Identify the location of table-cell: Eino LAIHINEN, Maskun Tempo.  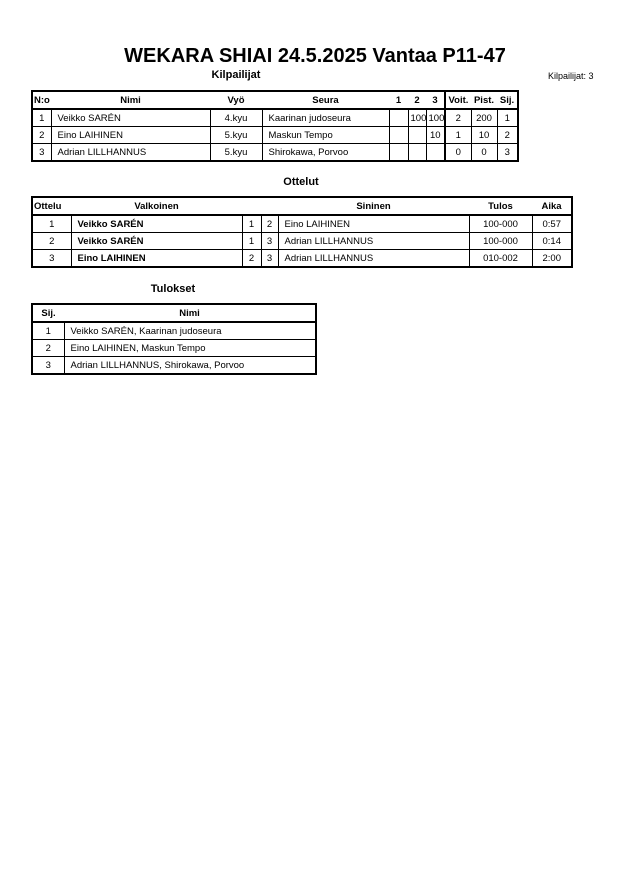
(190, 348).